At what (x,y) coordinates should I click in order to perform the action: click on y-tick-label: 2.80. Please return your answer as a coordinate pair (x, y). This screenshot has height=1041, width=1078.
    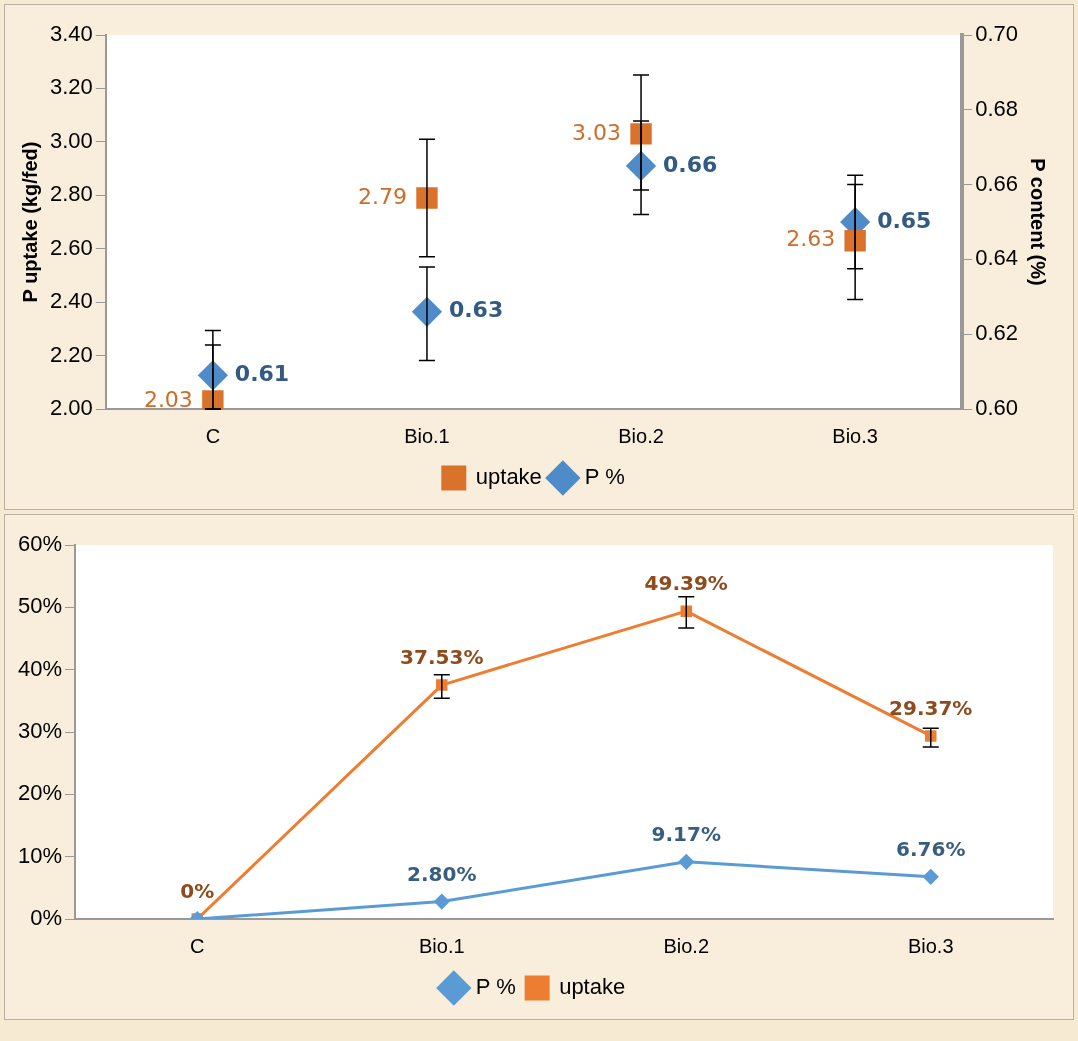
    Looking at the image, I should click on (71, 194).